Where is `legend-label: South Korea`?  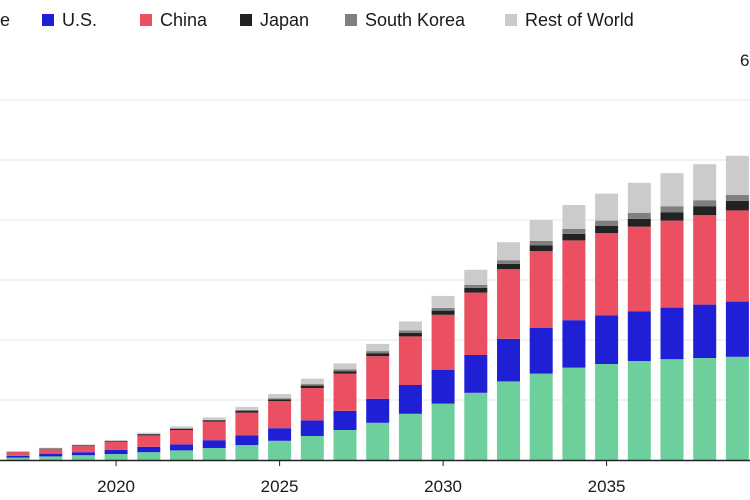
legend-label: South Korea is located at coordinates (415, 20).